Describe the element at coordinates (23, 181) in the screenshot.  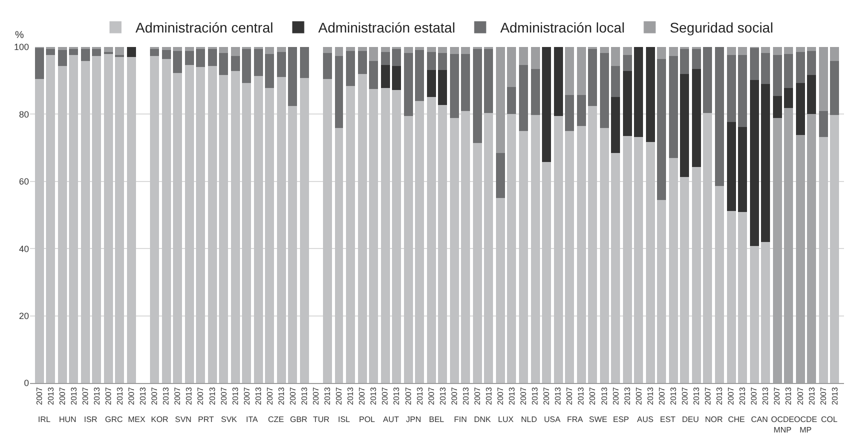
I see `y-tick-label: 60` at that location.